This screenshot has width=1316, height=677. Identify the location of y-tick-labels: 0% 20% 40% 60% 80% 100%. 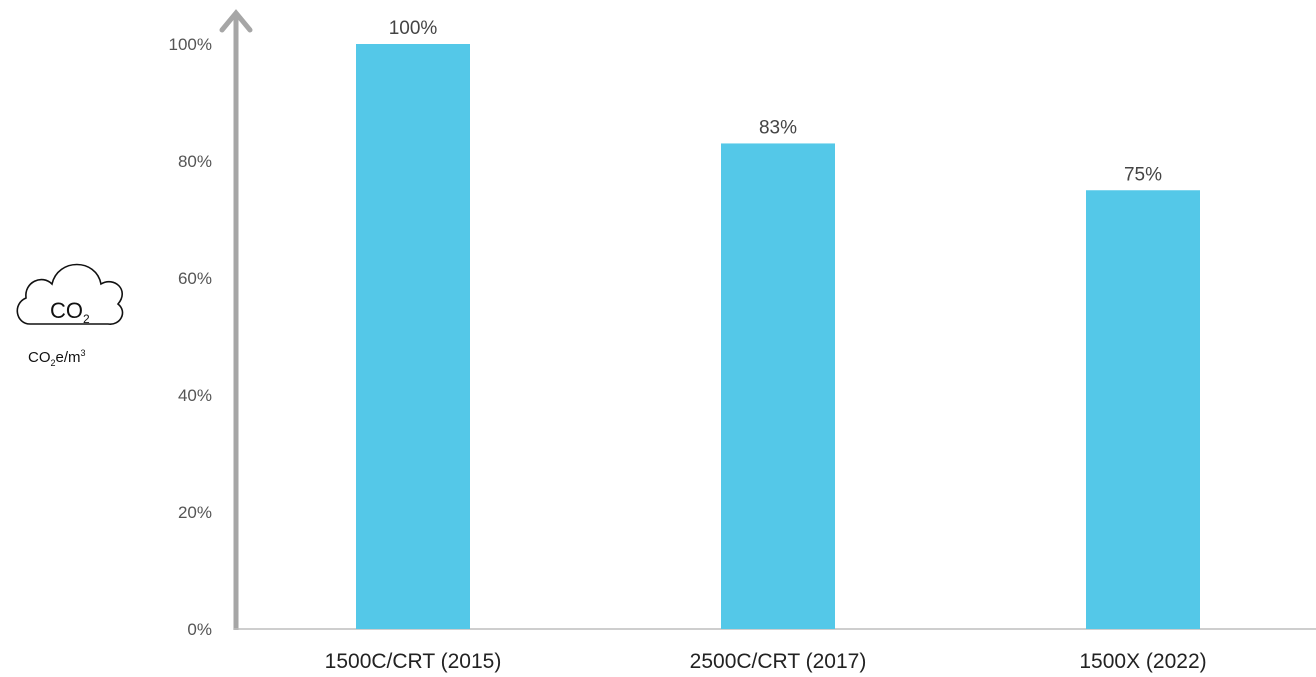
(190, 337).